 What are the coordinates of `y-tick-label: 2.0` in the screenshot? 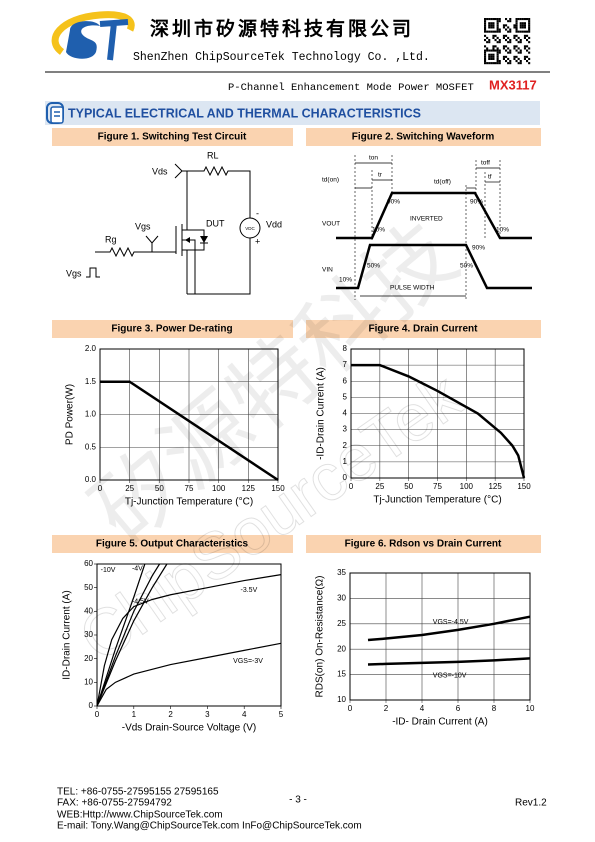 It's located at (91, 348).